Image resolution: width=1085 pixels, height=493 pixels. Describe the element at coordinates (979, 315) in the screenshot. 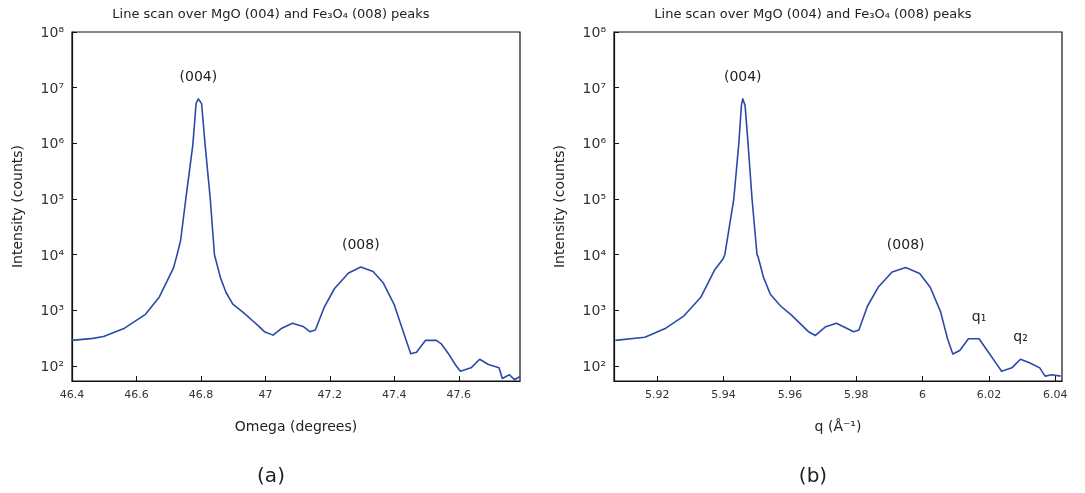

I see `annotation: q₁` at that location.